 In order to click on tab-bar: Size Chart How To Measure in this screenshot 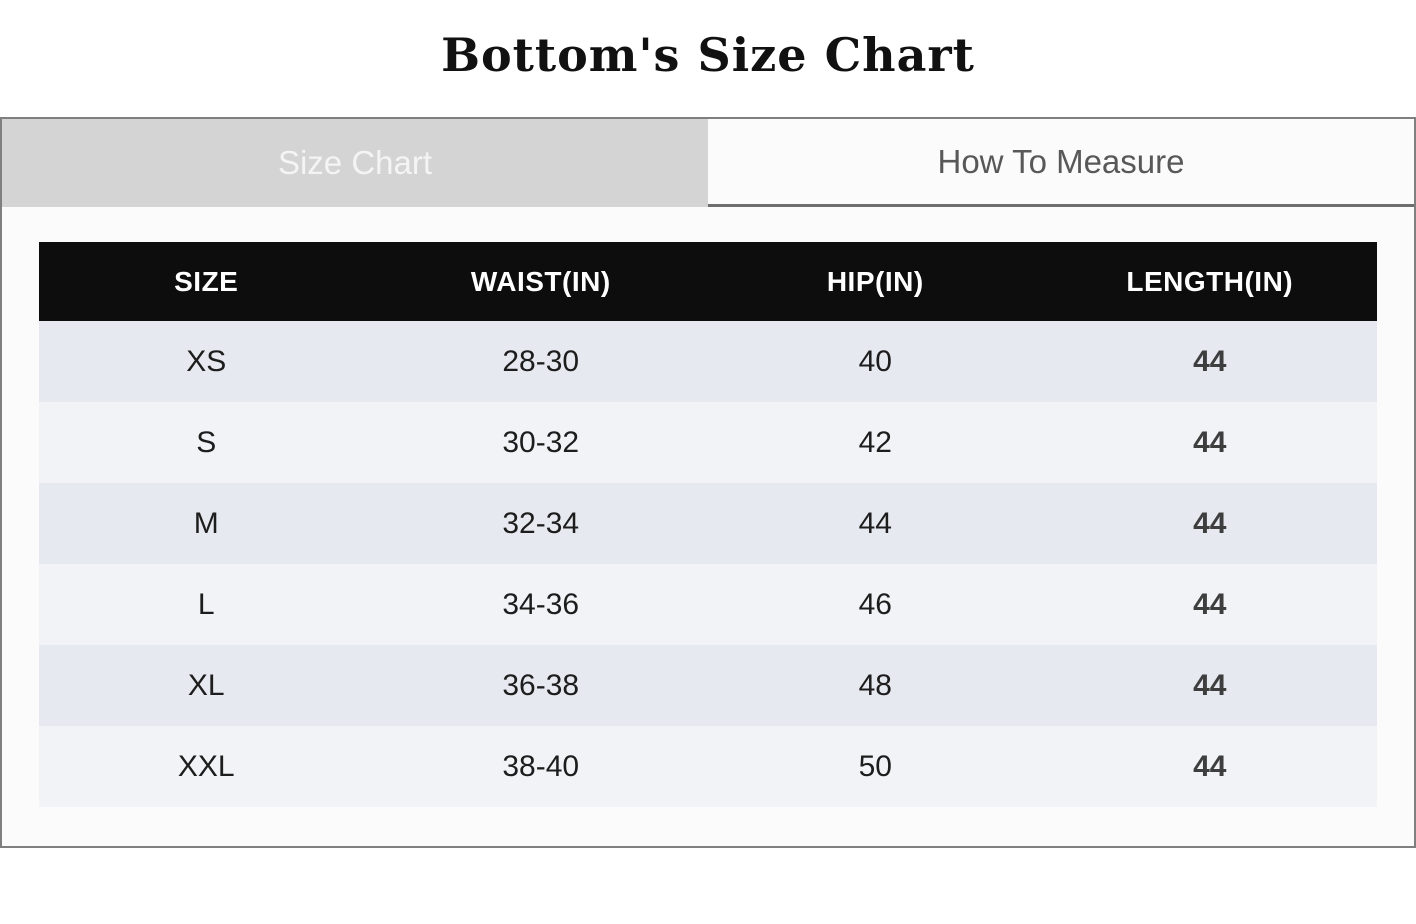, I will do `click(708, 163)`.